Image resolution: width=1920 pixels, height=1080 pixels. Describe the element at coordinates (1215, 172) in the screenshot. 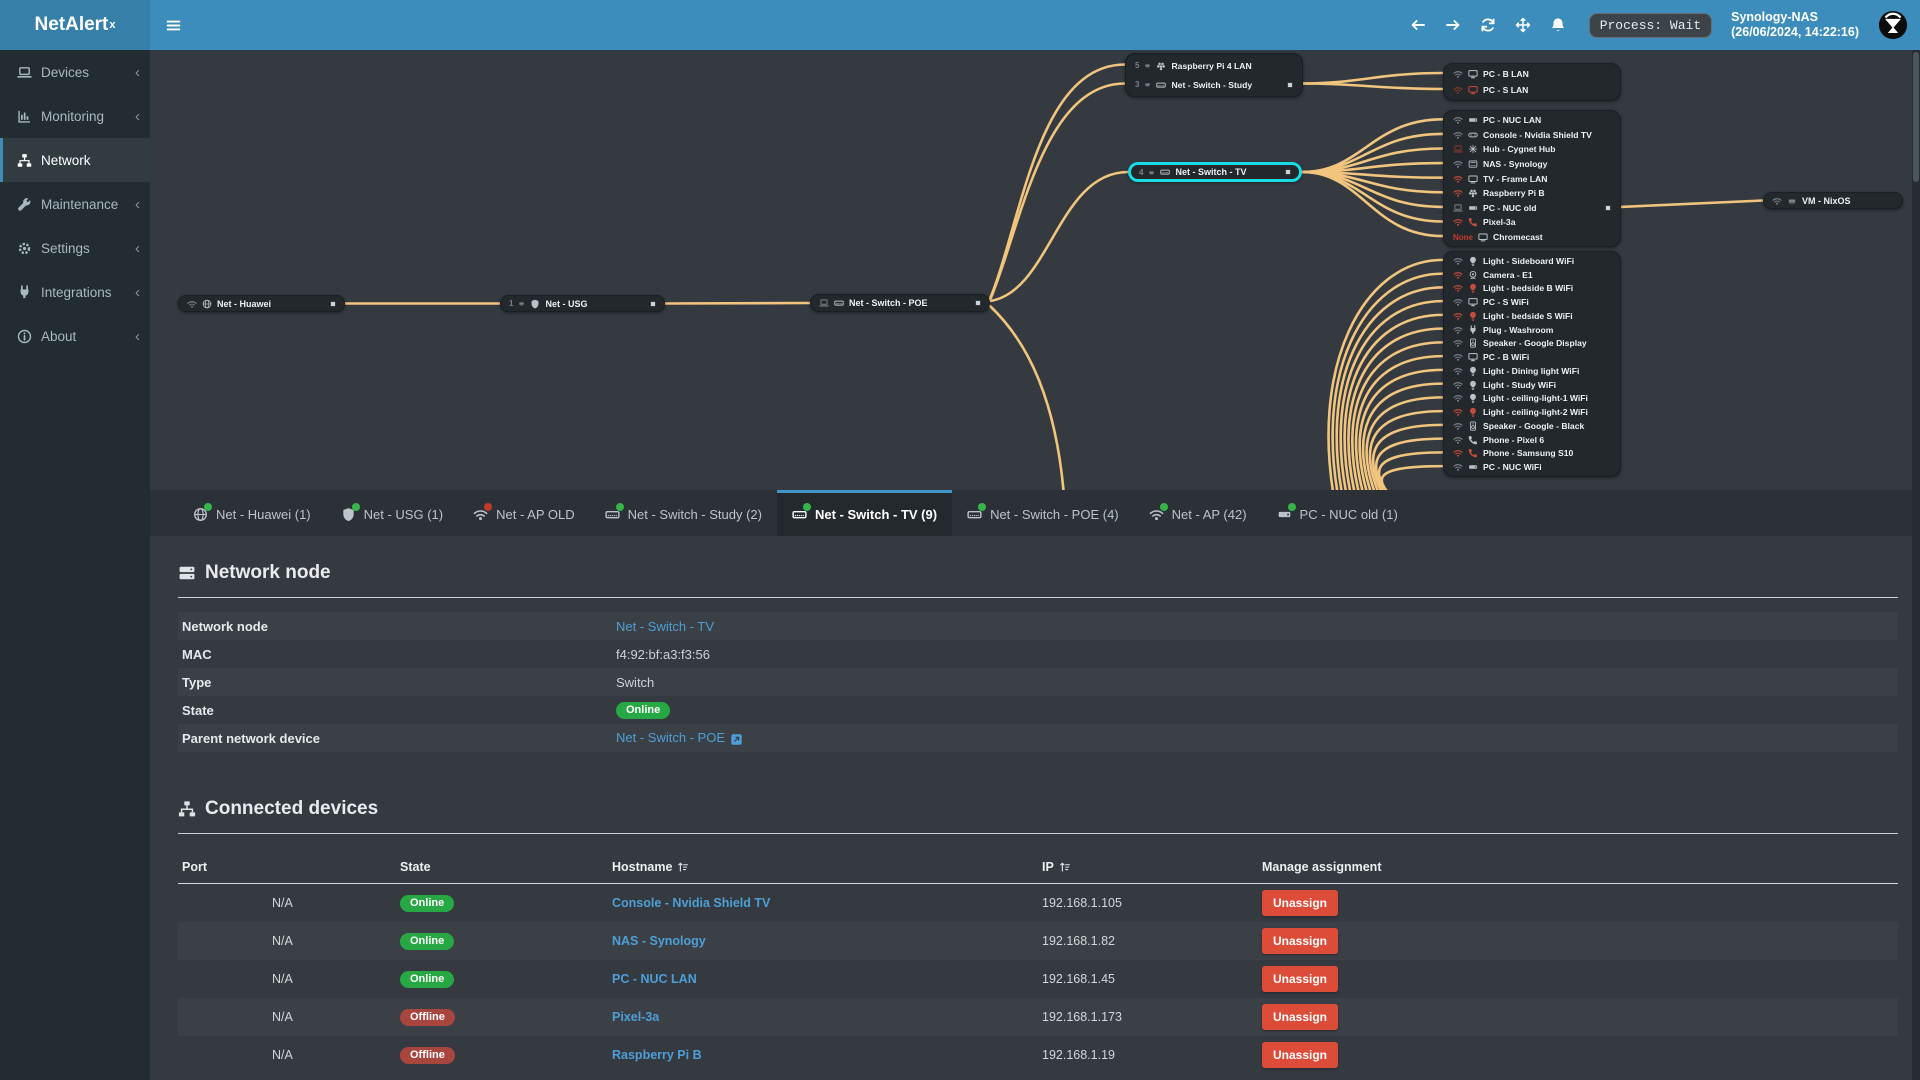

I see `diagram-node-net-switch-tv: 4 Net - Switch - TV` at that location.